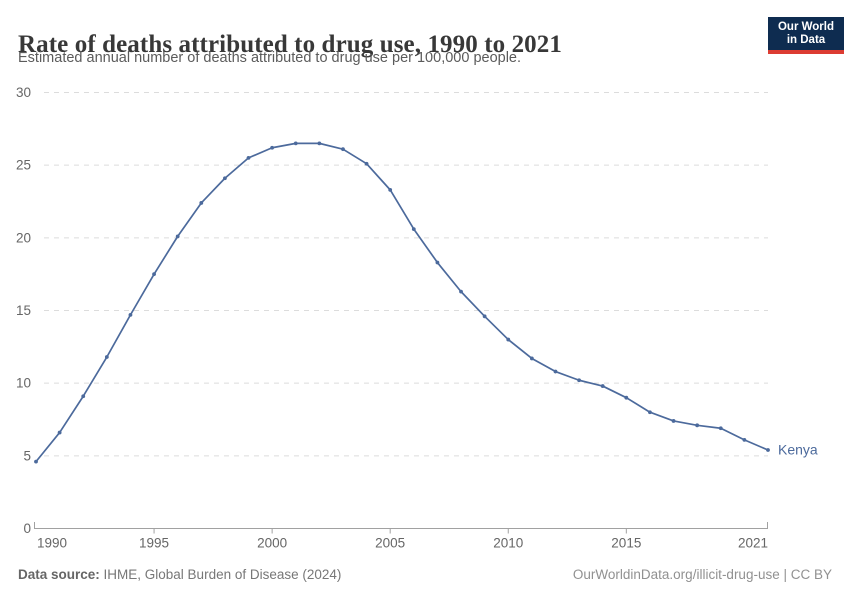  I want to click on x-tick-label: 1990, so click(52, 543).